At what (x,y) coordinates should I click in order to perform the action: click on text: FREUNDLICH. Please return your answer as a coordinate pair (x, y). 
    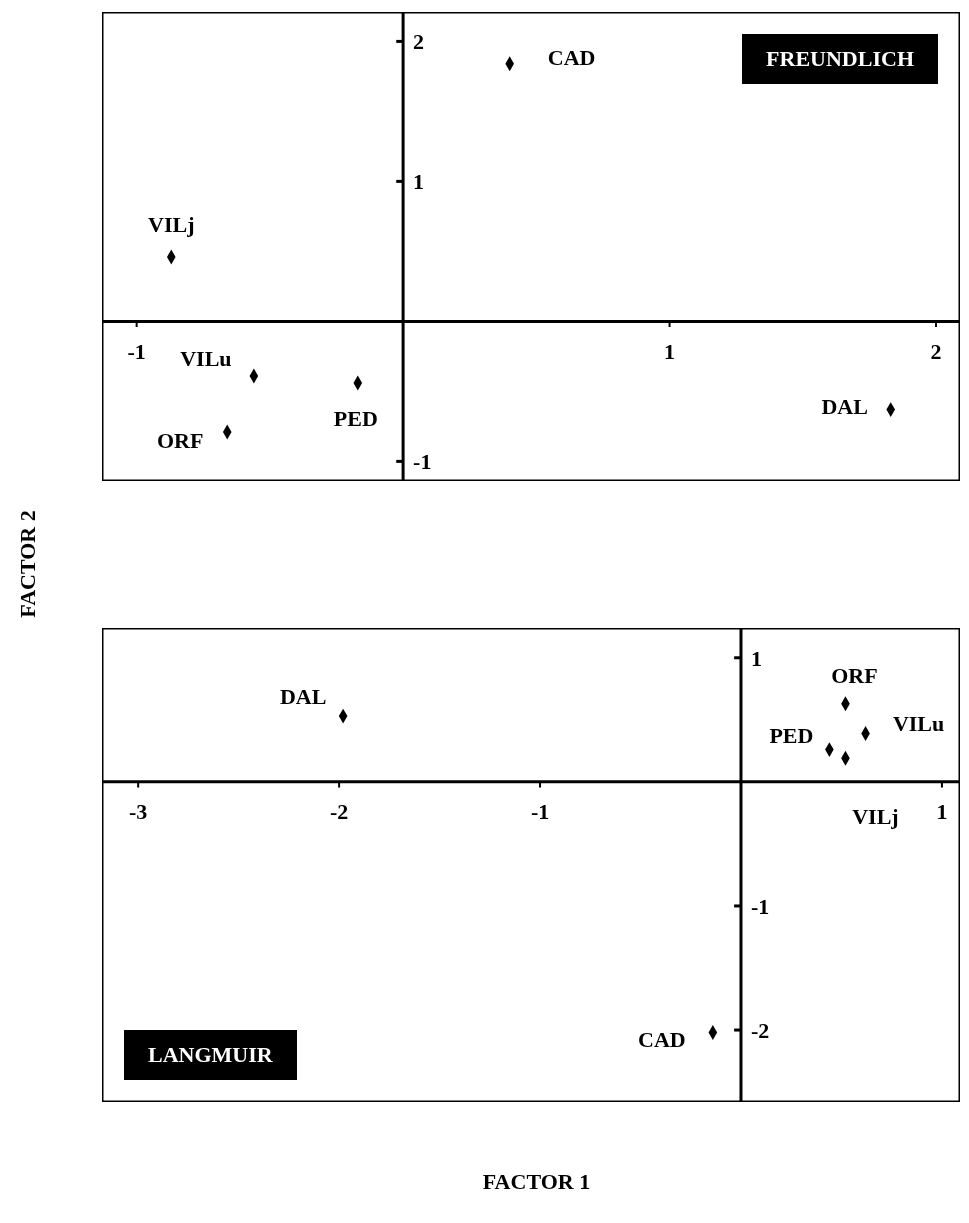
    Looking at the image, I should click on (840, 59).